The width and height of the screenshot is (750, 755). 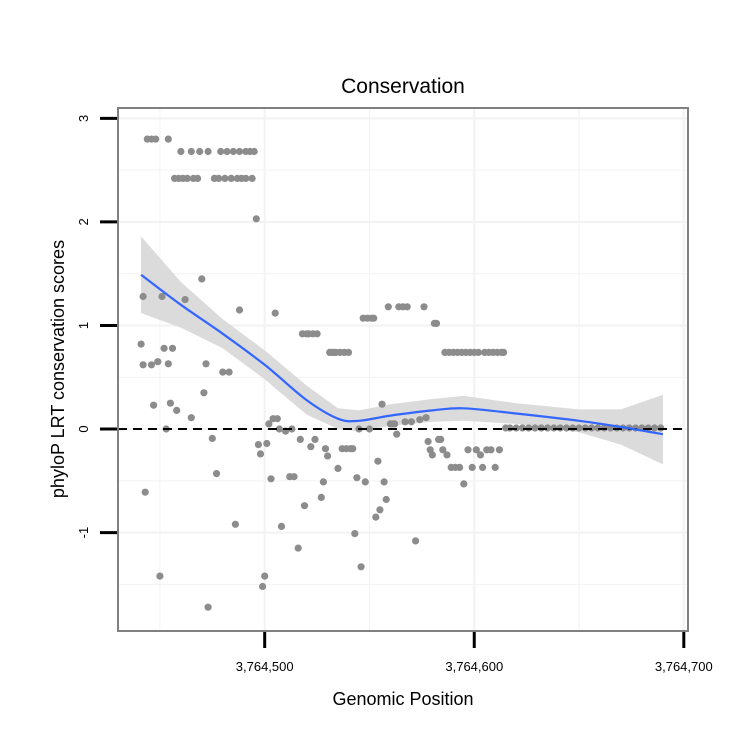 What do you see at coordinates (402, 699) in the screenshot?
I see `x-axis-label: Genomic Position` at bounding box center [402, 699].